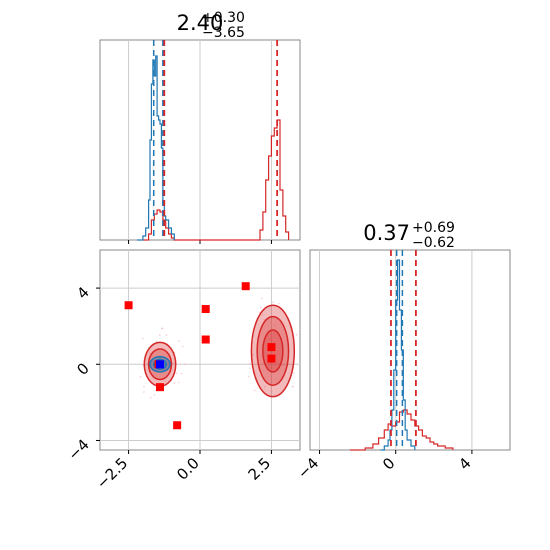  Describe the element at coordinates (398, 355) in the screenshot. I see `param1-blue-hist` at that location.